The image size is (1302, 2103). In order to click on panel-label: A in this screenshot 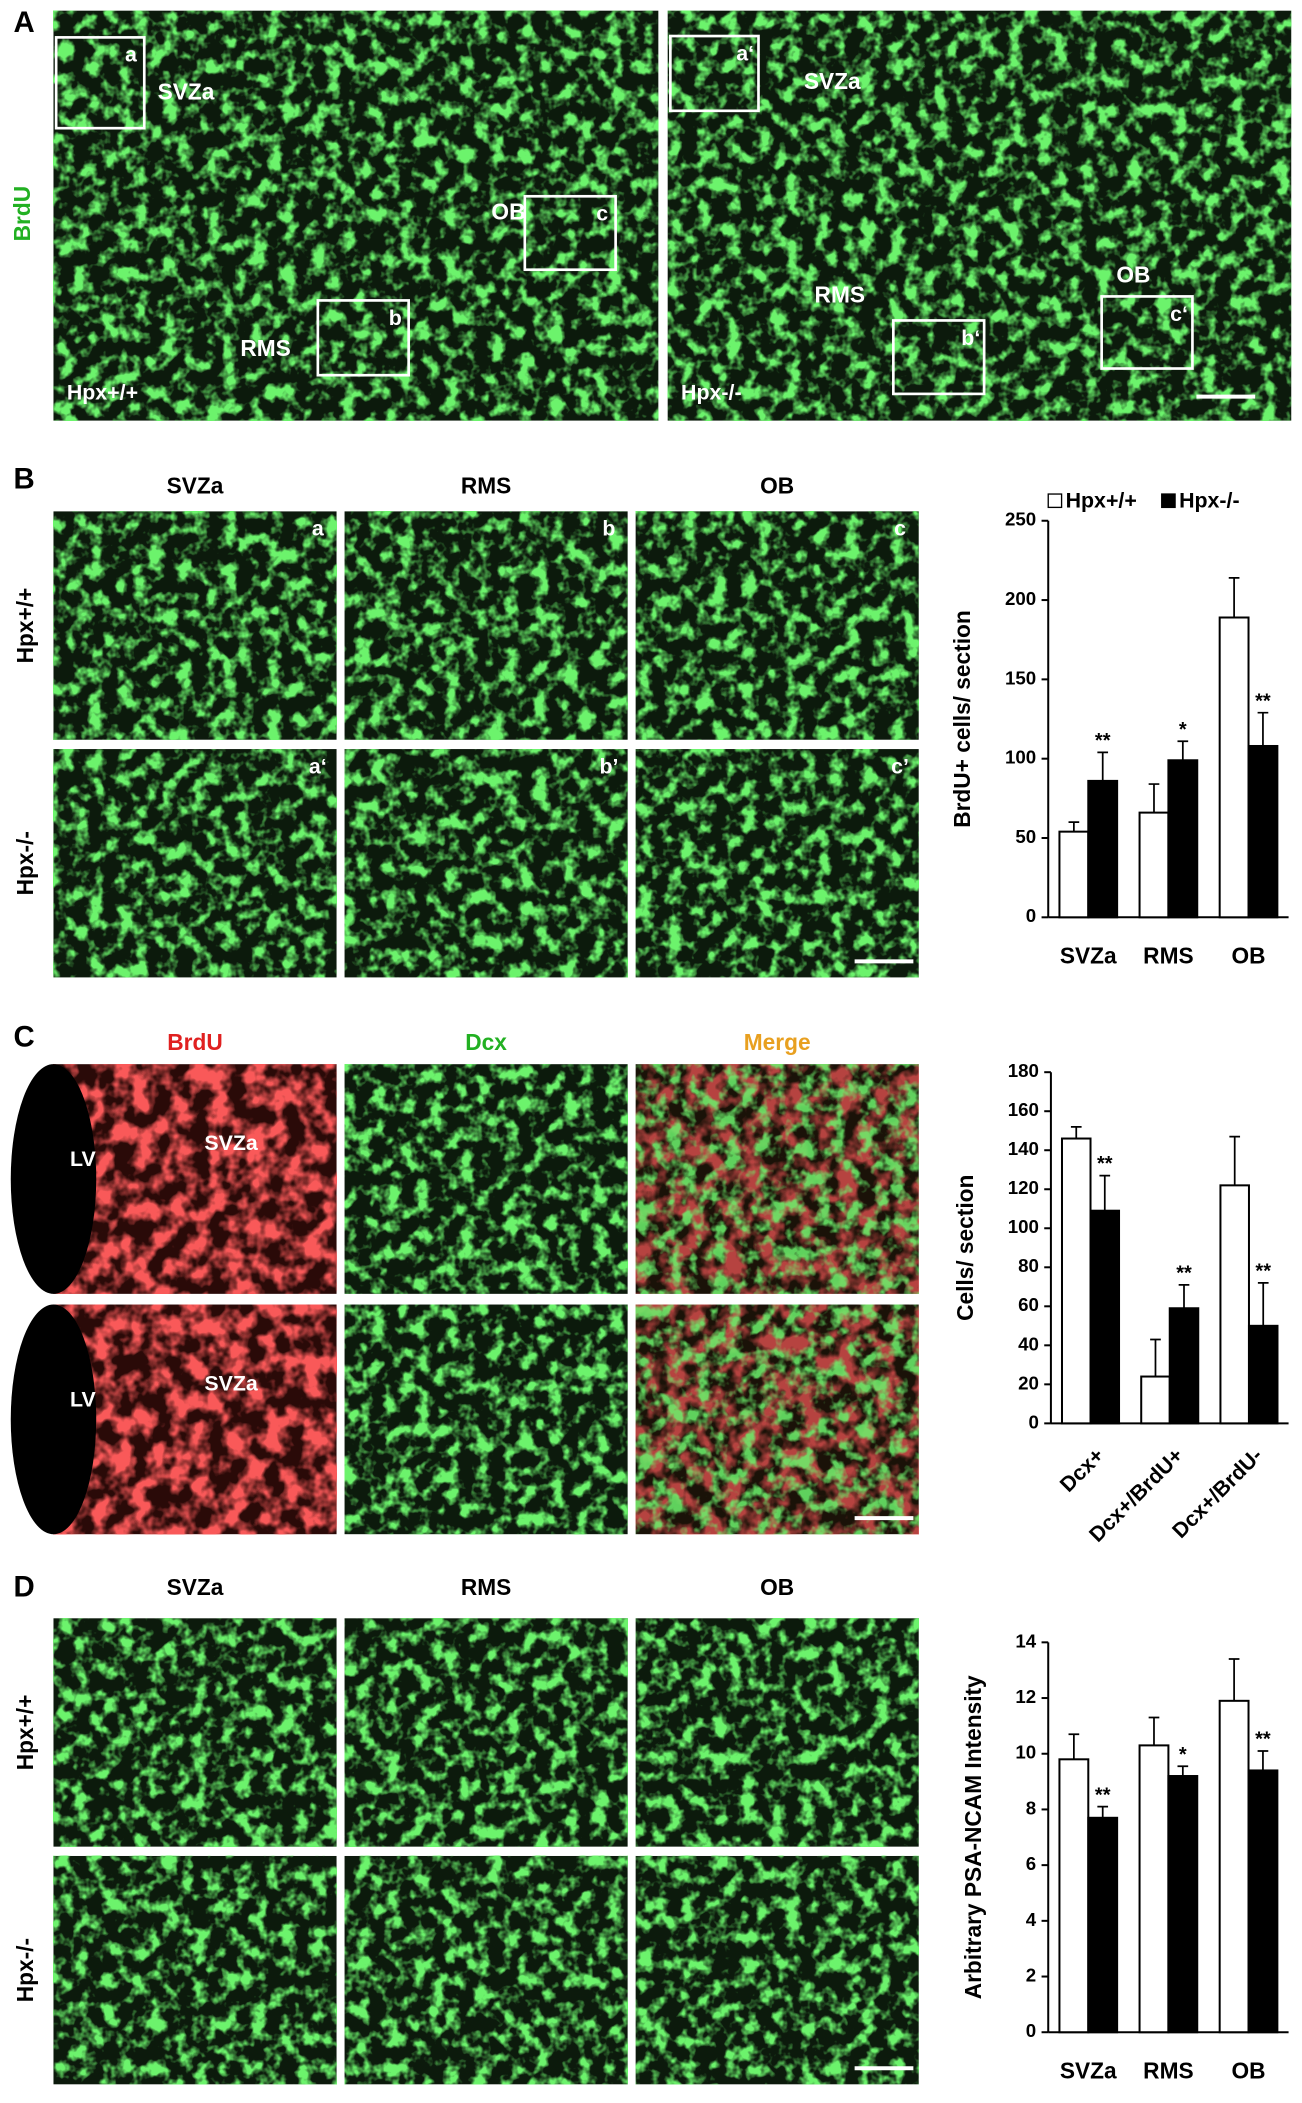, I will do `click(24, 22)`.